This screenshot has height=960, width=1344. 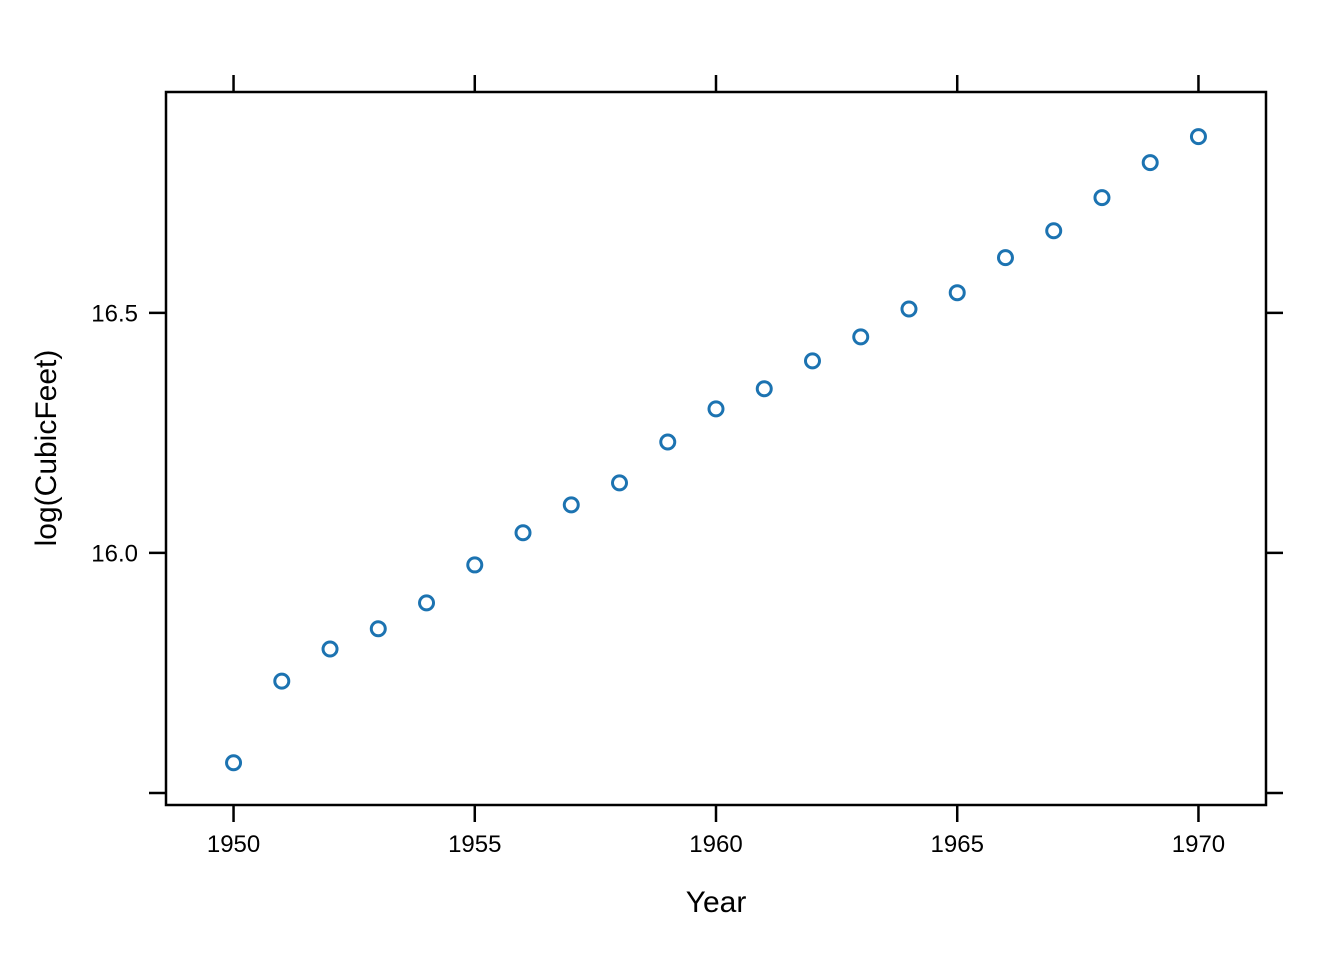 What do you see at coordinates (1198, 844) in the screenshot?
I see `x-axis-tick-label: 1970` at bounding box center [1198, 844].